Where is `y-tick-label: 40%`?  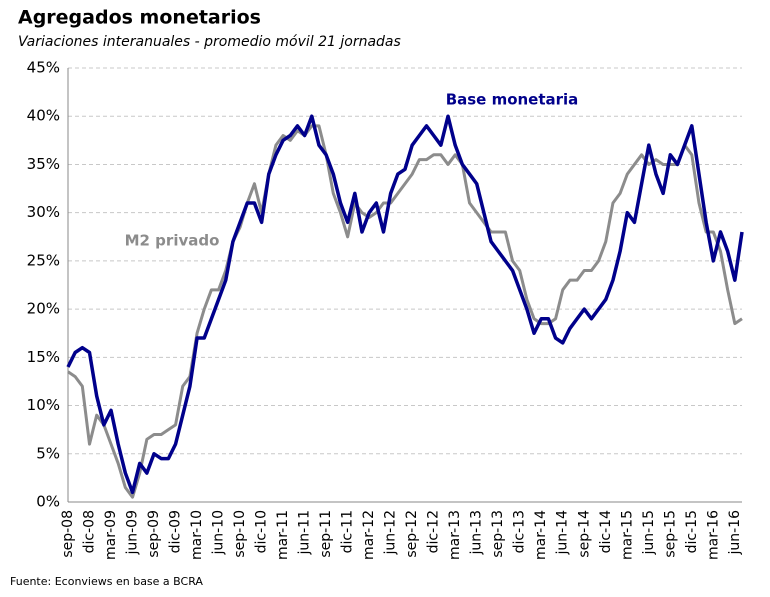
y-tick-label: 40% is located at coordinates (43, 116).